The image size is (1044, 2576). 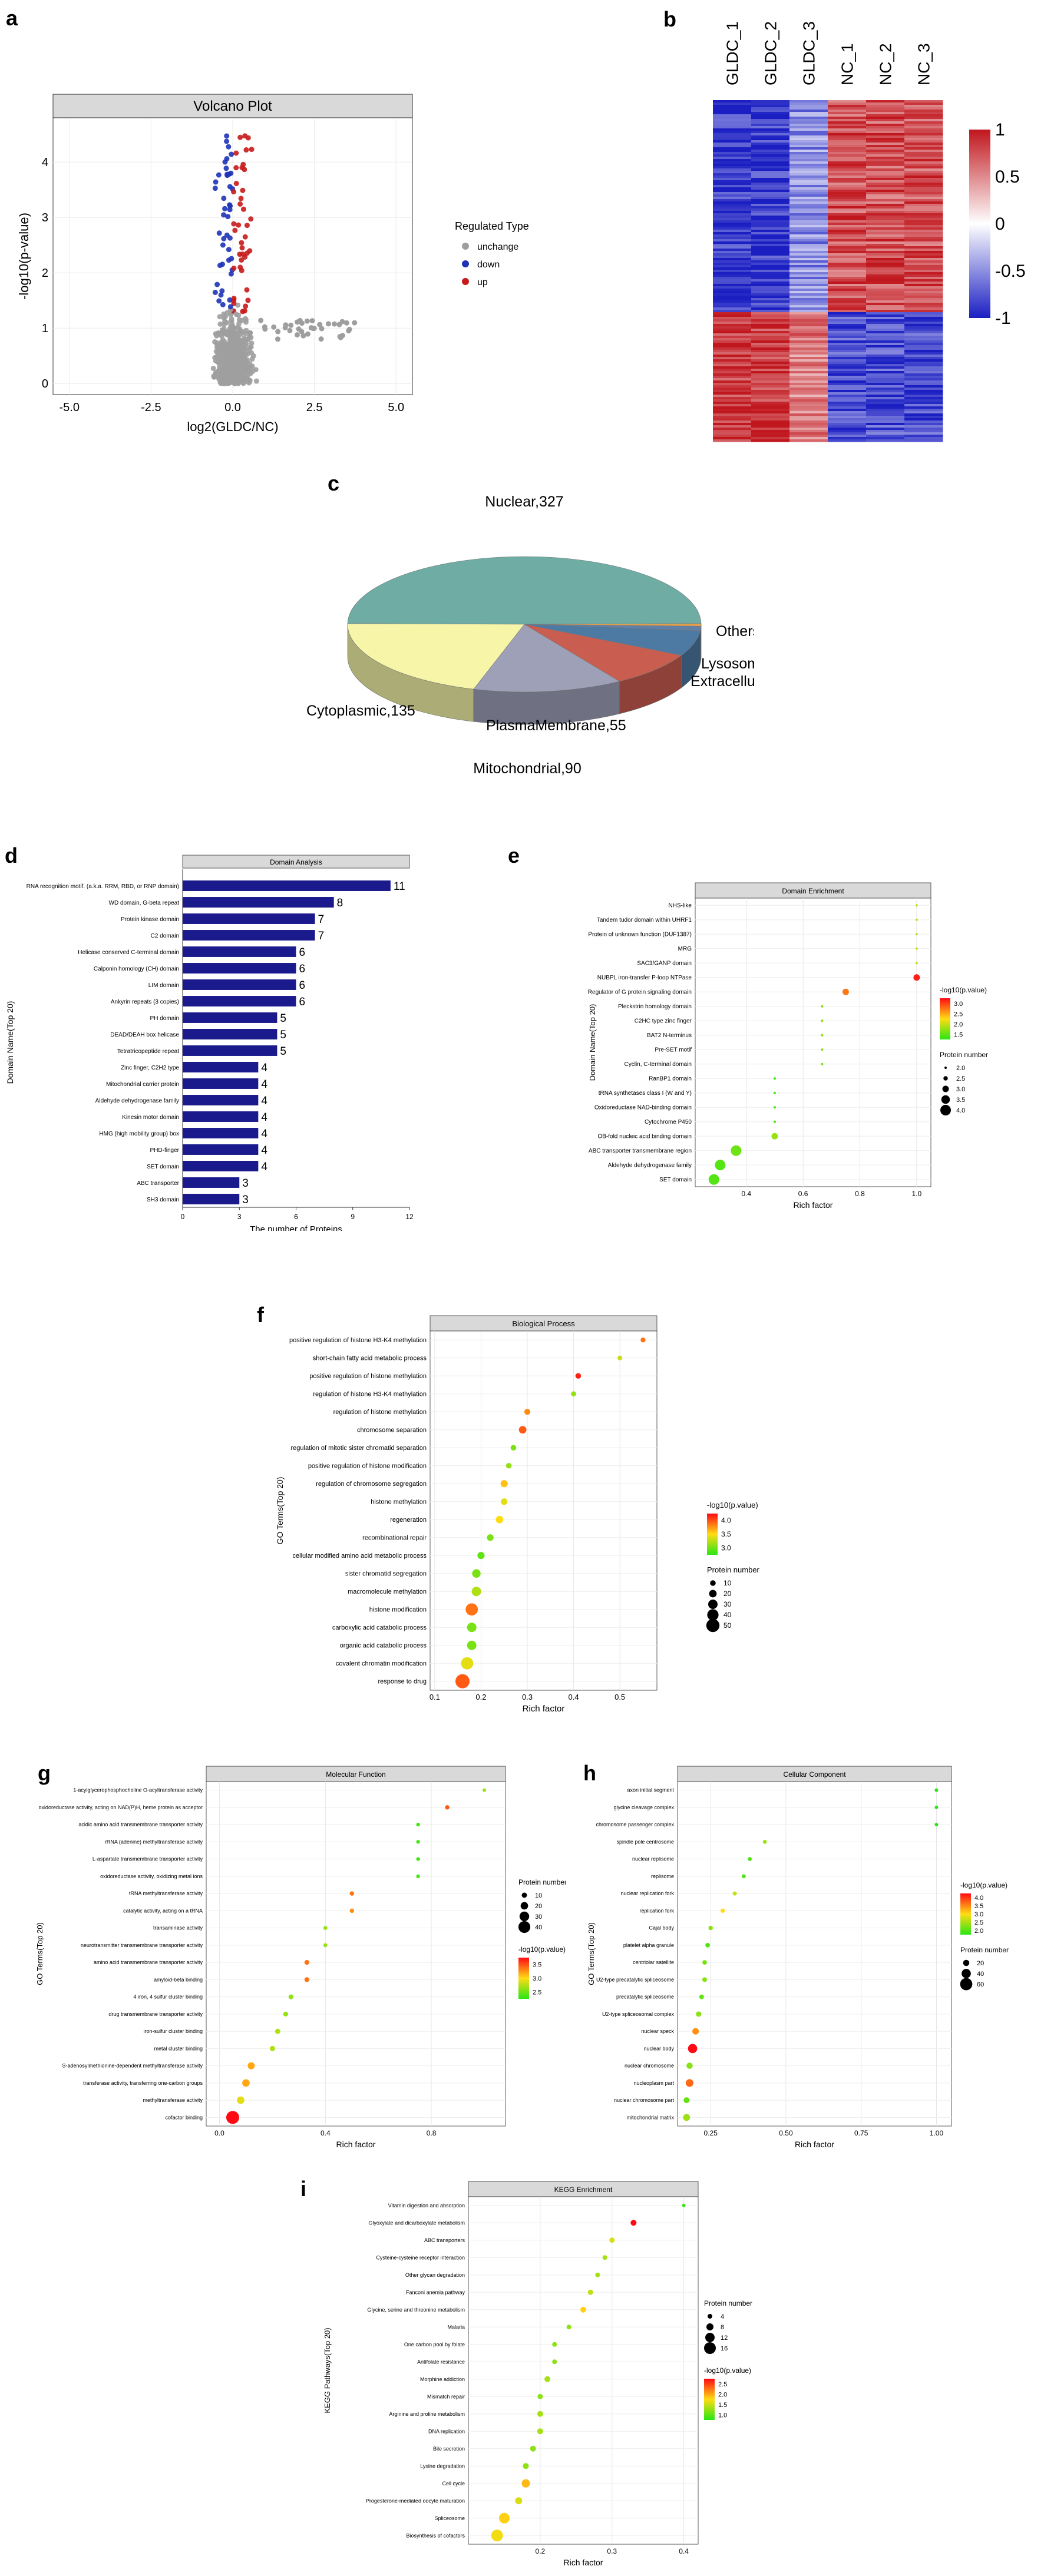 I want to click on category-label: covalent chromatin modification, so click(x=382, y=1663).